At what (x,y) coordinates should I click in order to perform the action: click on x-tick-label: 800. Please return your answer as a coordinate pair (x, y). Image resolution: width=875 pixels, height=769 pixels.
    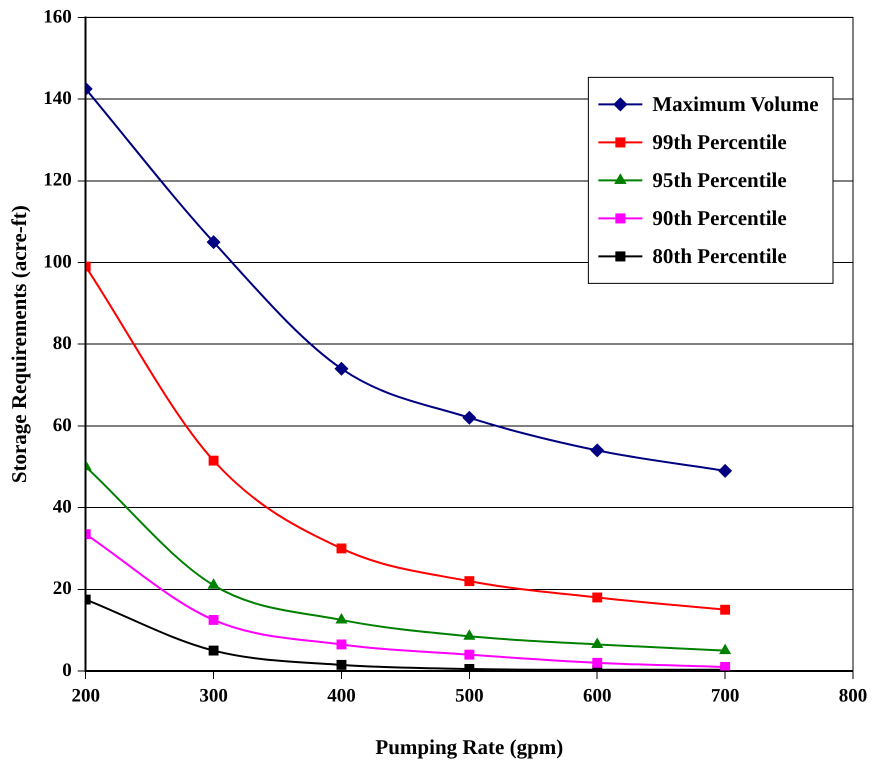
    Looking at the image, I should click on (853, 695).